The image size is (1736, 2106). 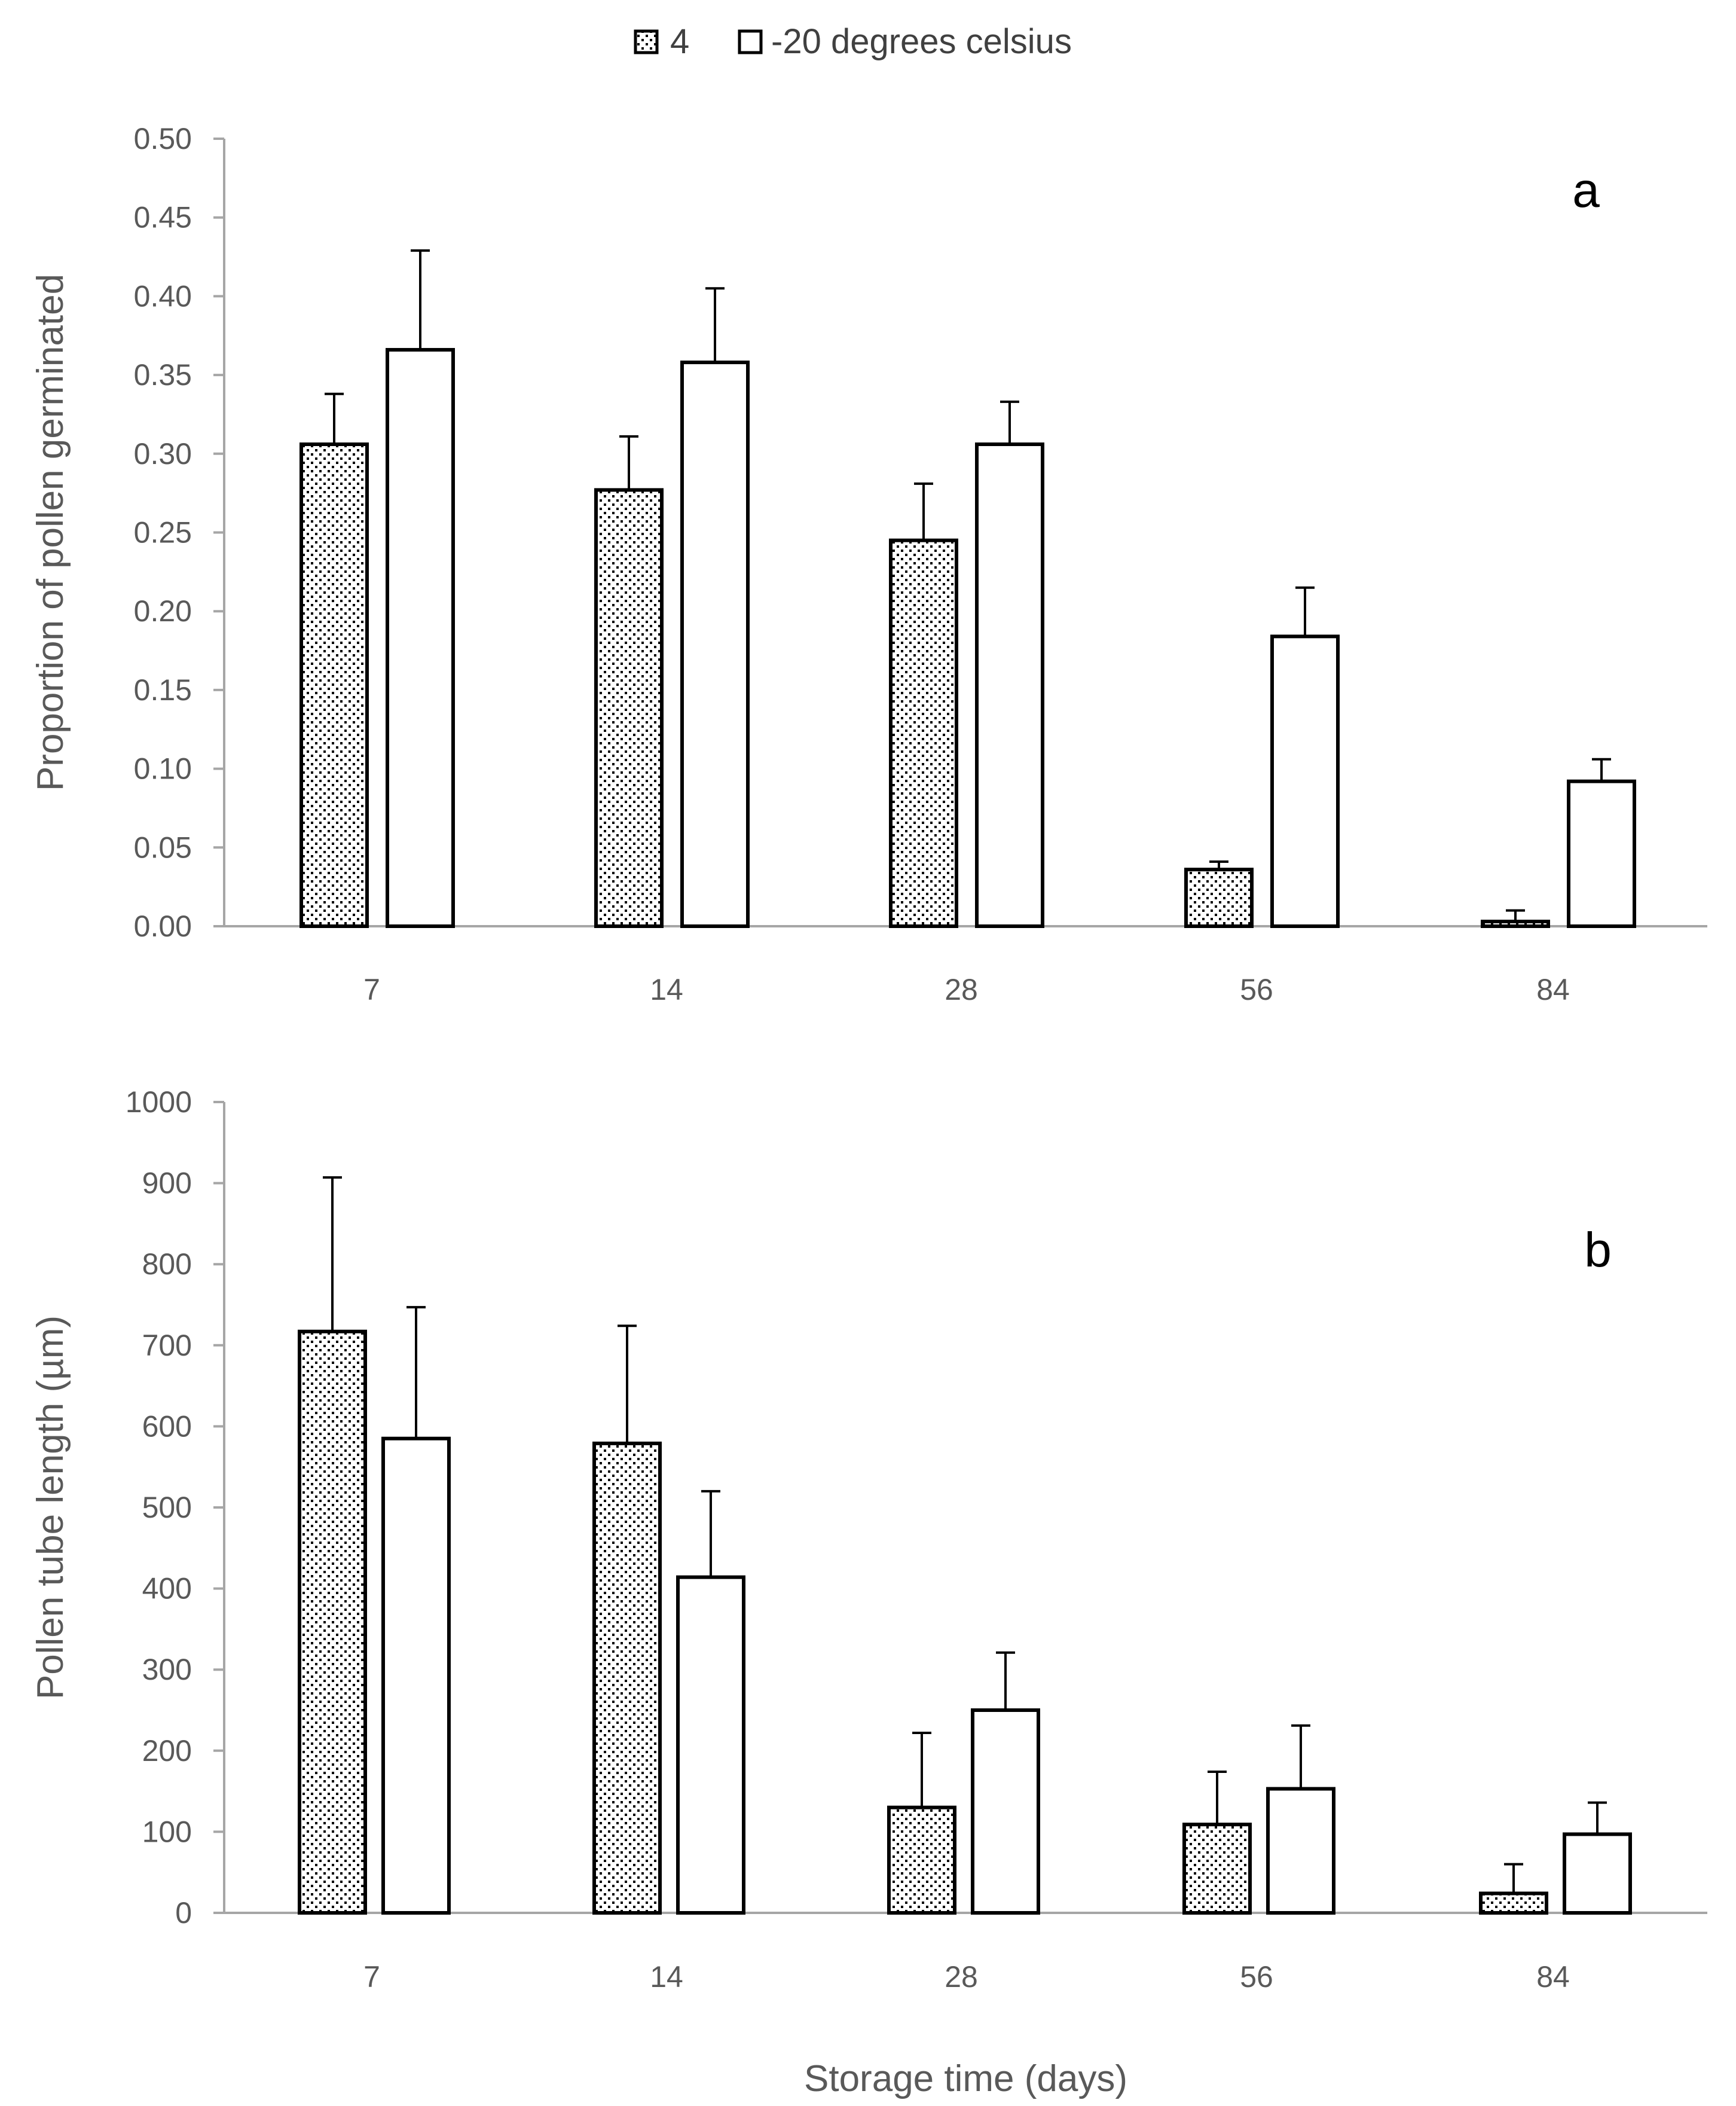 I want to click on panel-a-x-tick-label: 84, so click(x=1553, y=989).